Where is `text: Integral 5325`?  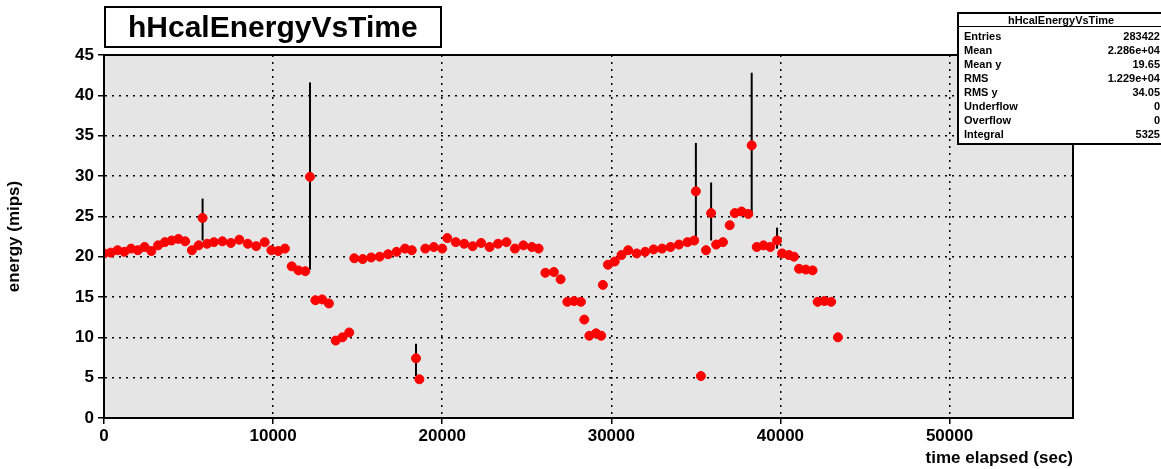
text: Integral 5325 is located at coordinates (1062, 134).